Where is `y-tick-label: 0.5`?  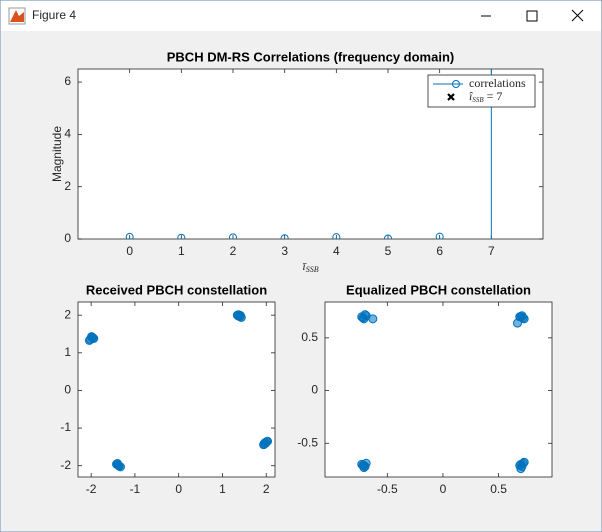 y-tick-label: 0.5 is located at coordinates (309, 337).